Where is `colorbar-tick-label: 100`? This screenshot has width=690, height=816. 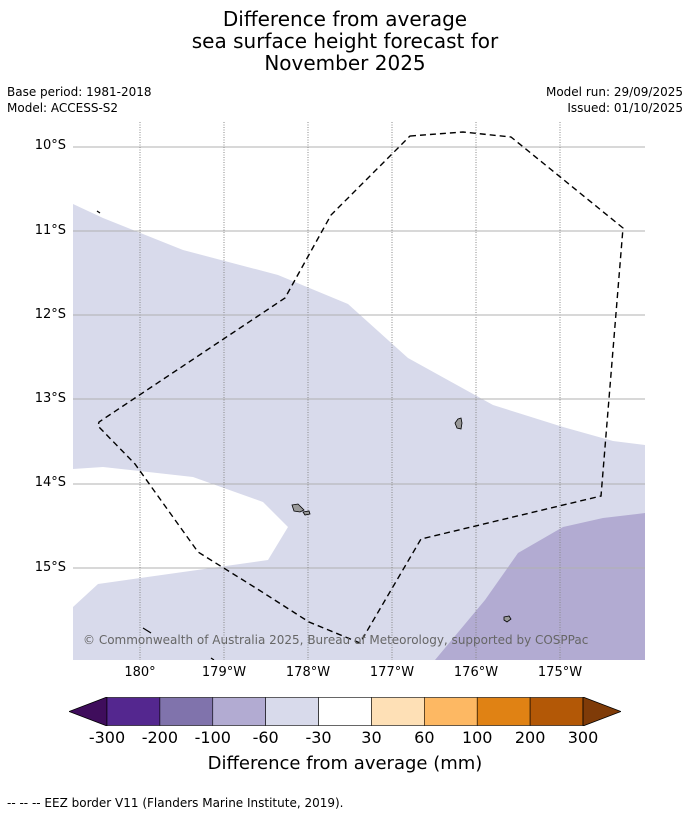
colorbar-tick-label: 100 is located at coordinates (477, 737).